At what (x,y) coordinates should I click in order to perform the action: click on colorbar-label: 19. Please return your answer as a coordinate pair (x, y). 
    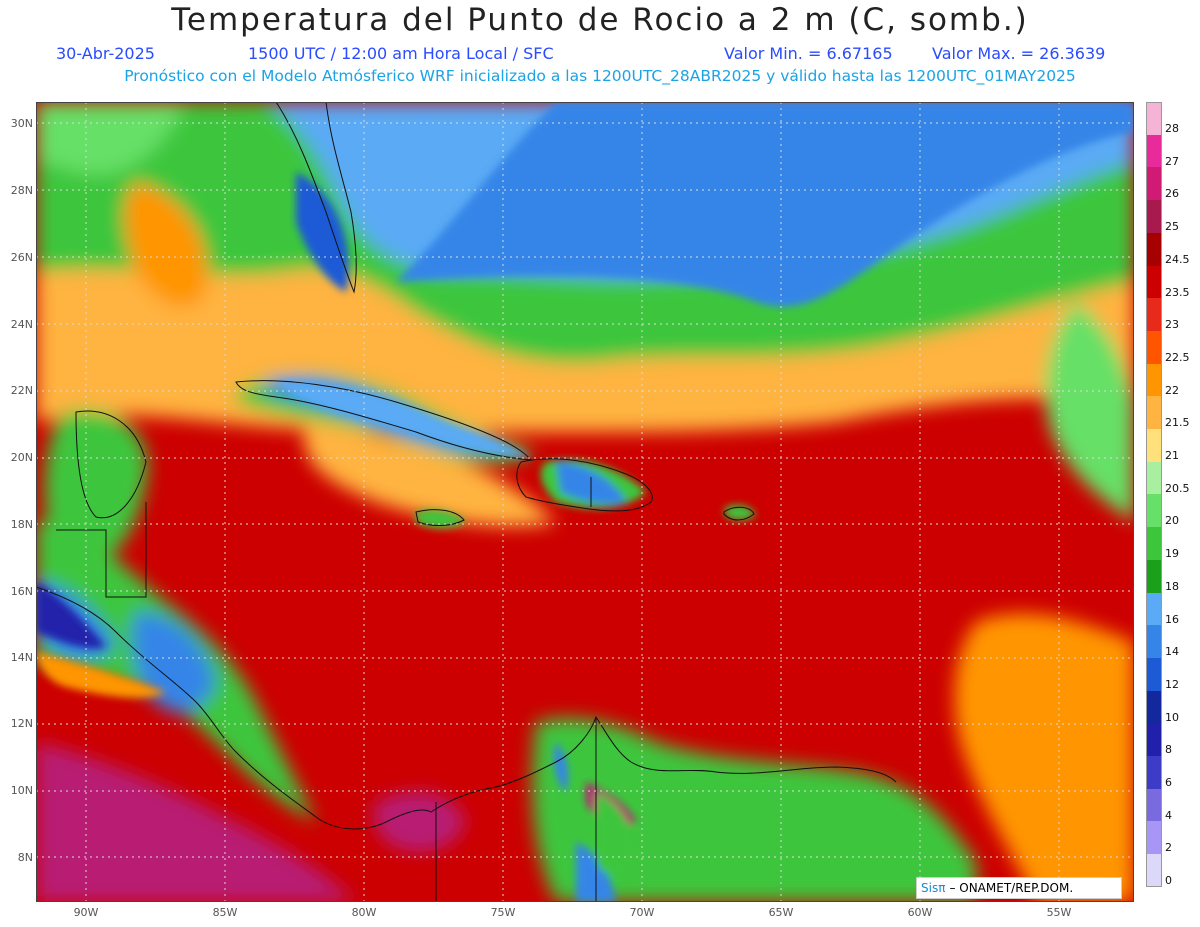
    Looking at the image, I should click on (1172, 554).